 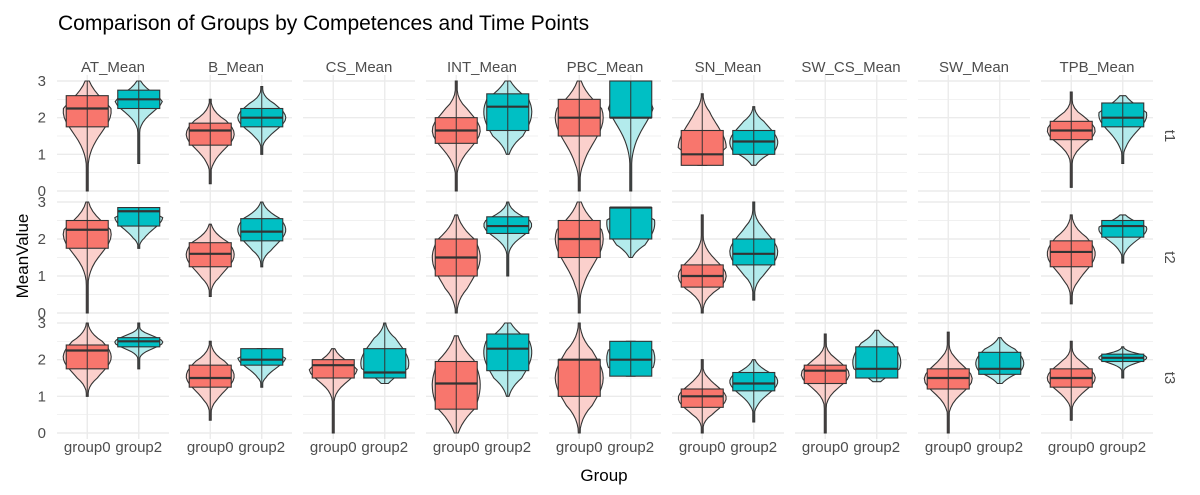 I want to click on facet-label-int-mean: INT_Mean, so click(x=482, y=67).